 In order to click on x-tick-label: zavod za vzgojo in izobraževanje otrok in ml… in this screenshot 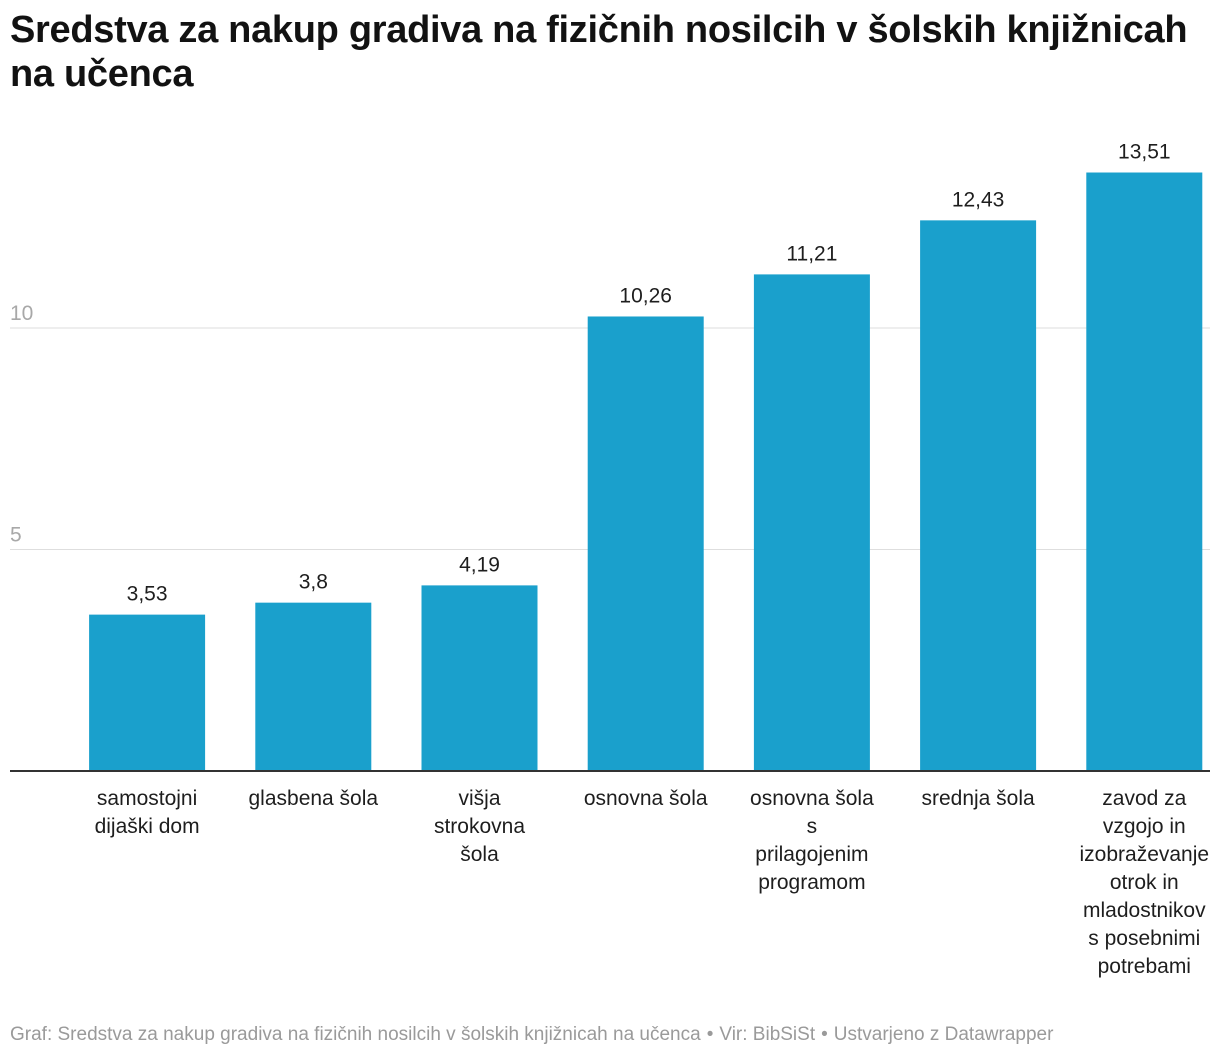, I will do `click(1145, 882)`.